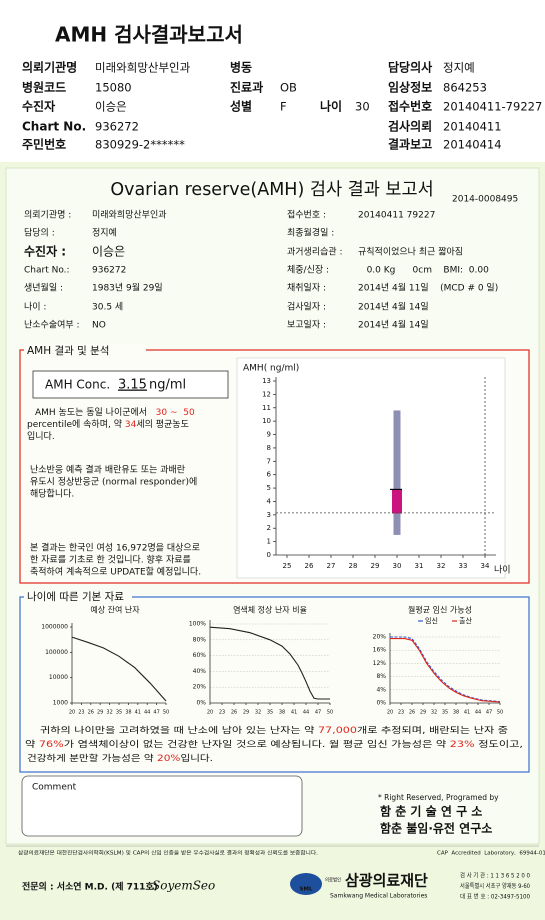 This screenshot has height=920, width=545. I want to click on info-label: 의뢰기관명 :, so click(47, 215).